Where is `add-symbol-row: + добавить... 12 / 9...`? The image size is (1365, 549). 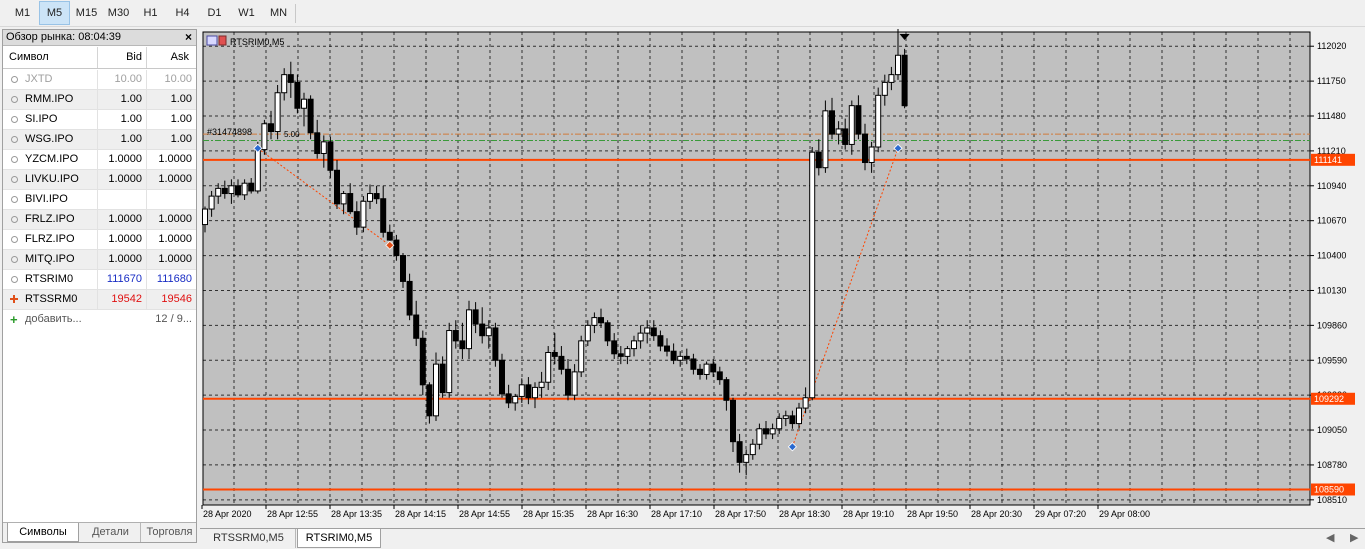
add-symbol-row: + добавить... 12 / 9... is located at coordinates (99, 320).